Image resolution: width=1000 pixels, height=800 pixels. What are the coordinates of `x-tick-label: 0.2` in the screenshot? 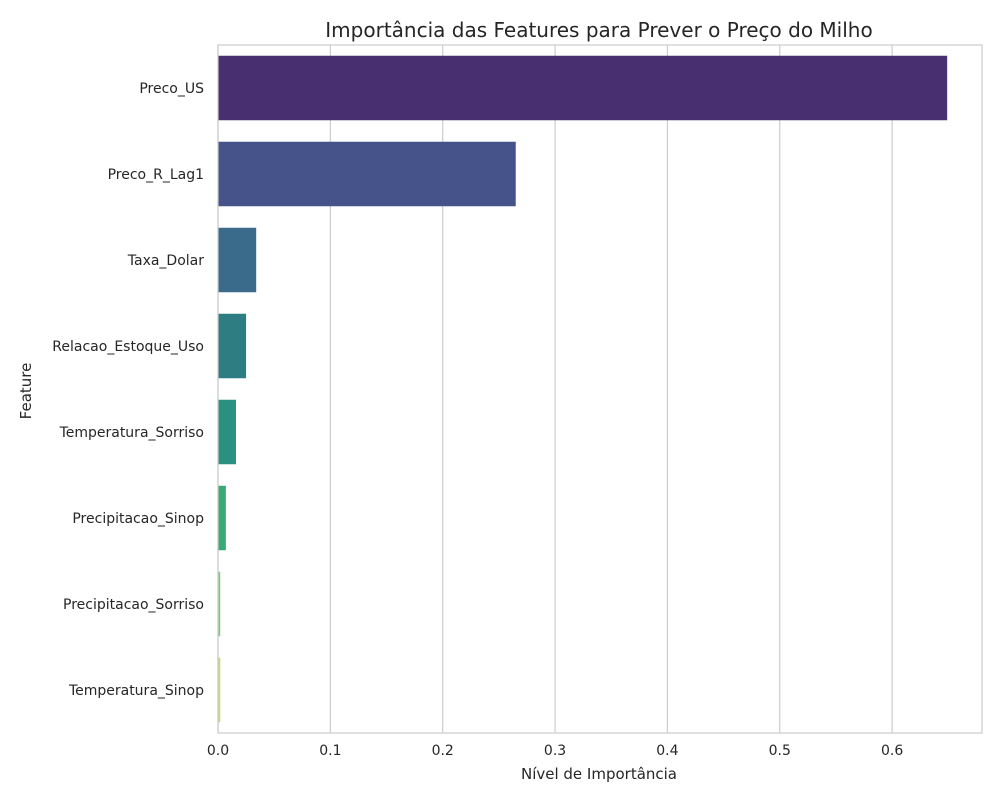 It's located at (443, 751).